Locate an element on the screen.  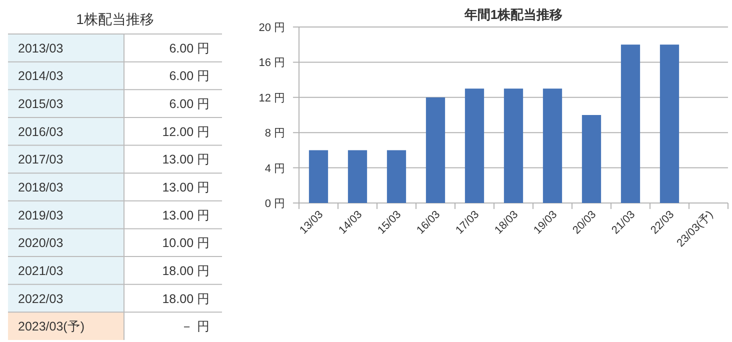
y-tick-label: 0 円 is located at coordinates (274, 204).